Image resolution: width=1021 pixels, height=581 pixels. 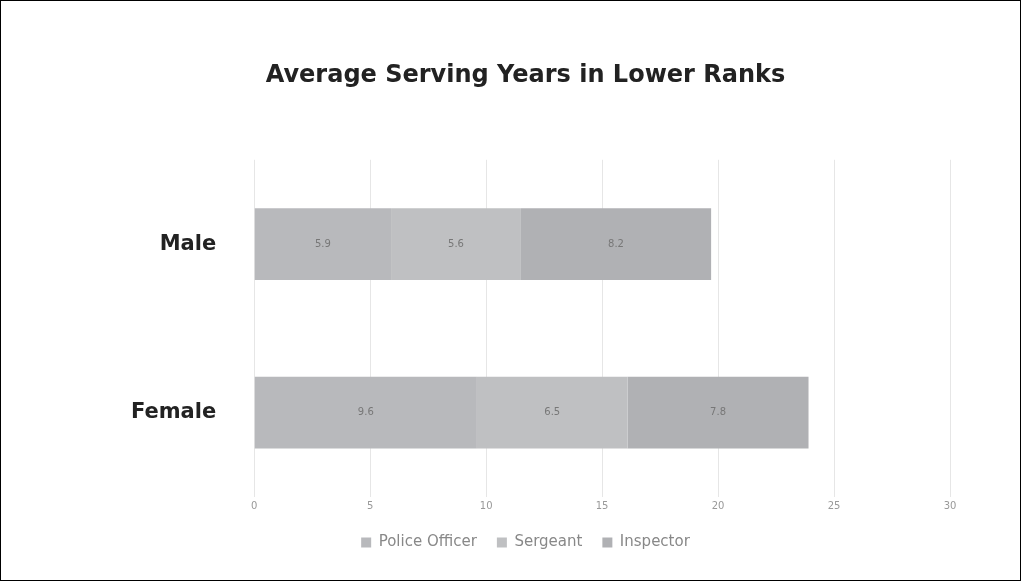 What do you see at coordinates (188, 242) in the screenshot?
I see `y-tick-label: Male` at bounding box center [188, 242].